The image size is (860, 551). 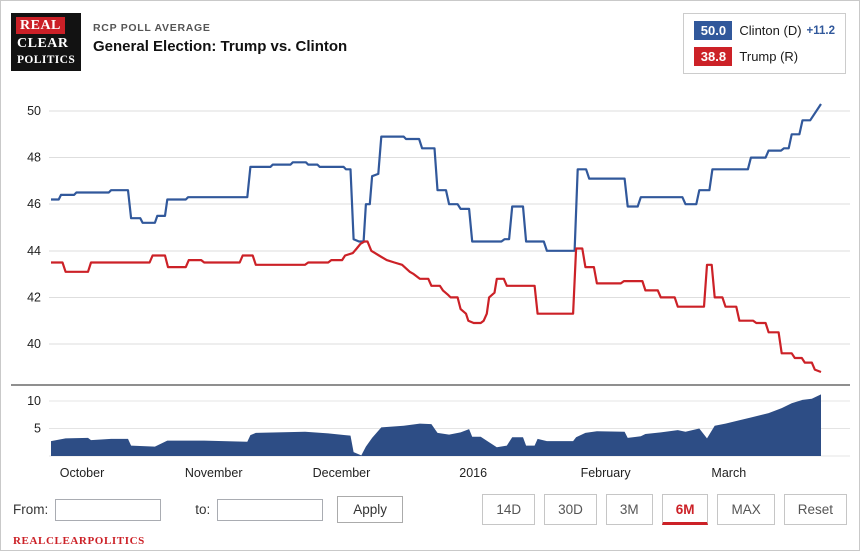 What do you see at coordinates (46, 60) in the screenshot?
I see `logo-line-politics: POLITICS` at bounding box center [46, 60].